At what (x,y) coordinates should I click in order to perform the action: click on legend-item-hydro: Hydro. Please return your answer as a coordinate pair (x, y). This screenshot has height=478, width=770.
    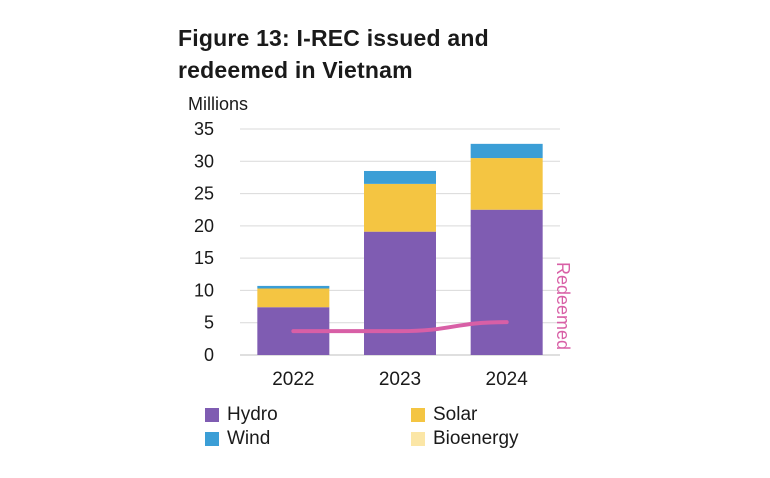
    Looking at the image, I should click on (308, 415).